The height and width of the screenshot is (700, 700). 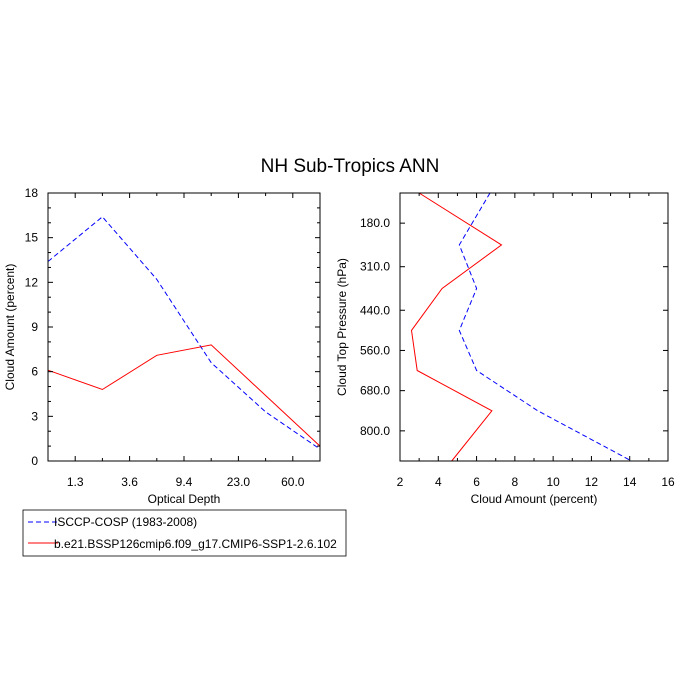 What do you see at coordinates (375, 310) in the screenshot?
I see `right-y-tick-label: 440.0` at bounding box center [375, 310].